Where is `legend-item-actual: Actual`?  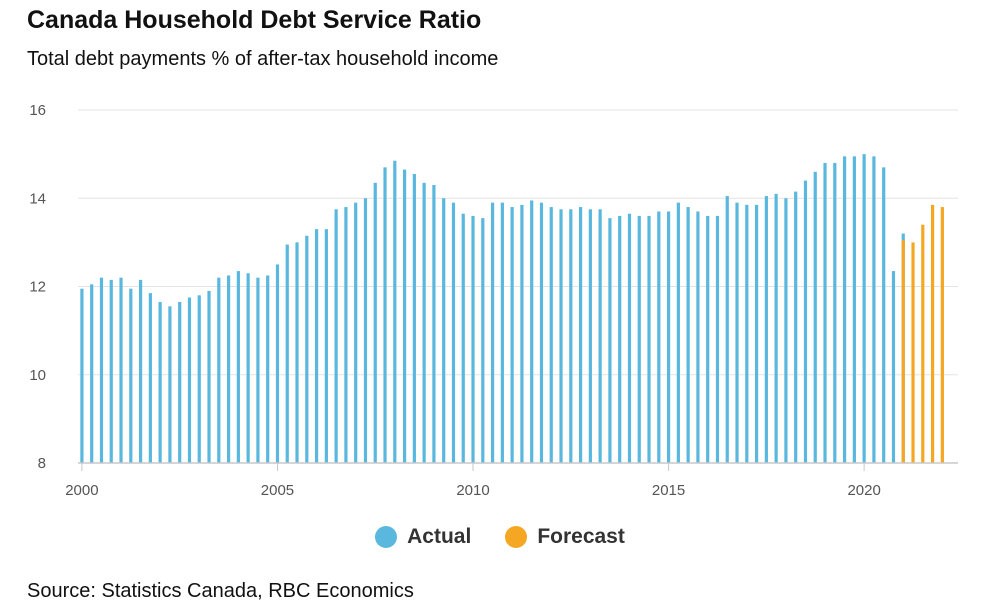
legend-item-actual: Actual is located at coordinates (423, 537).